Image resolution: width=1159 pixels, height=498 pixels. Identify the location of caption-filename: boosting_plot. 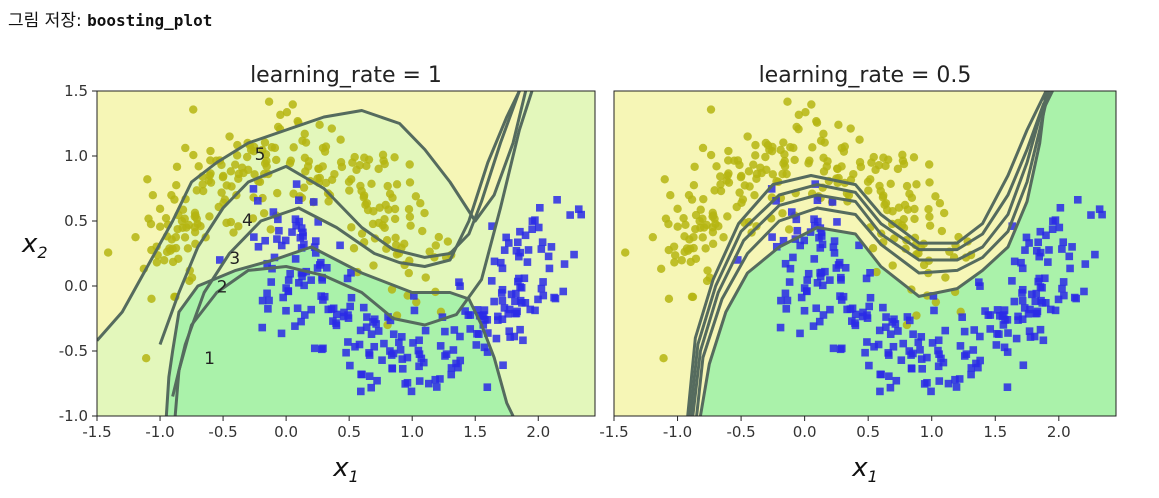
(150, 20).